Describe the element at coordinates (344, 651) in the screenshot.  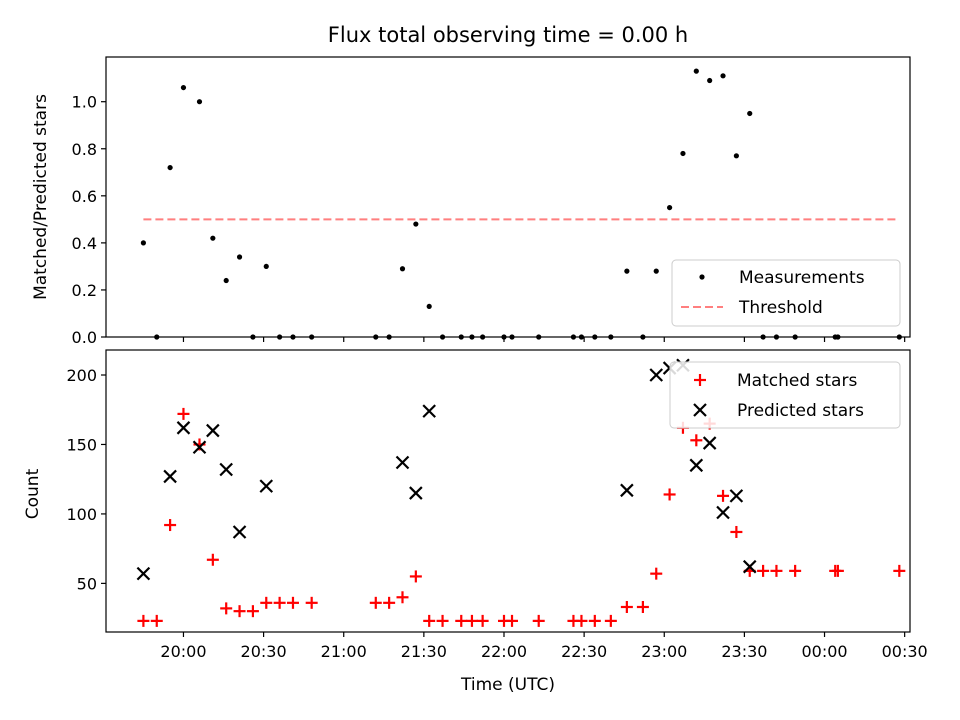
I see `x-tick-label: 21:00` at that location.